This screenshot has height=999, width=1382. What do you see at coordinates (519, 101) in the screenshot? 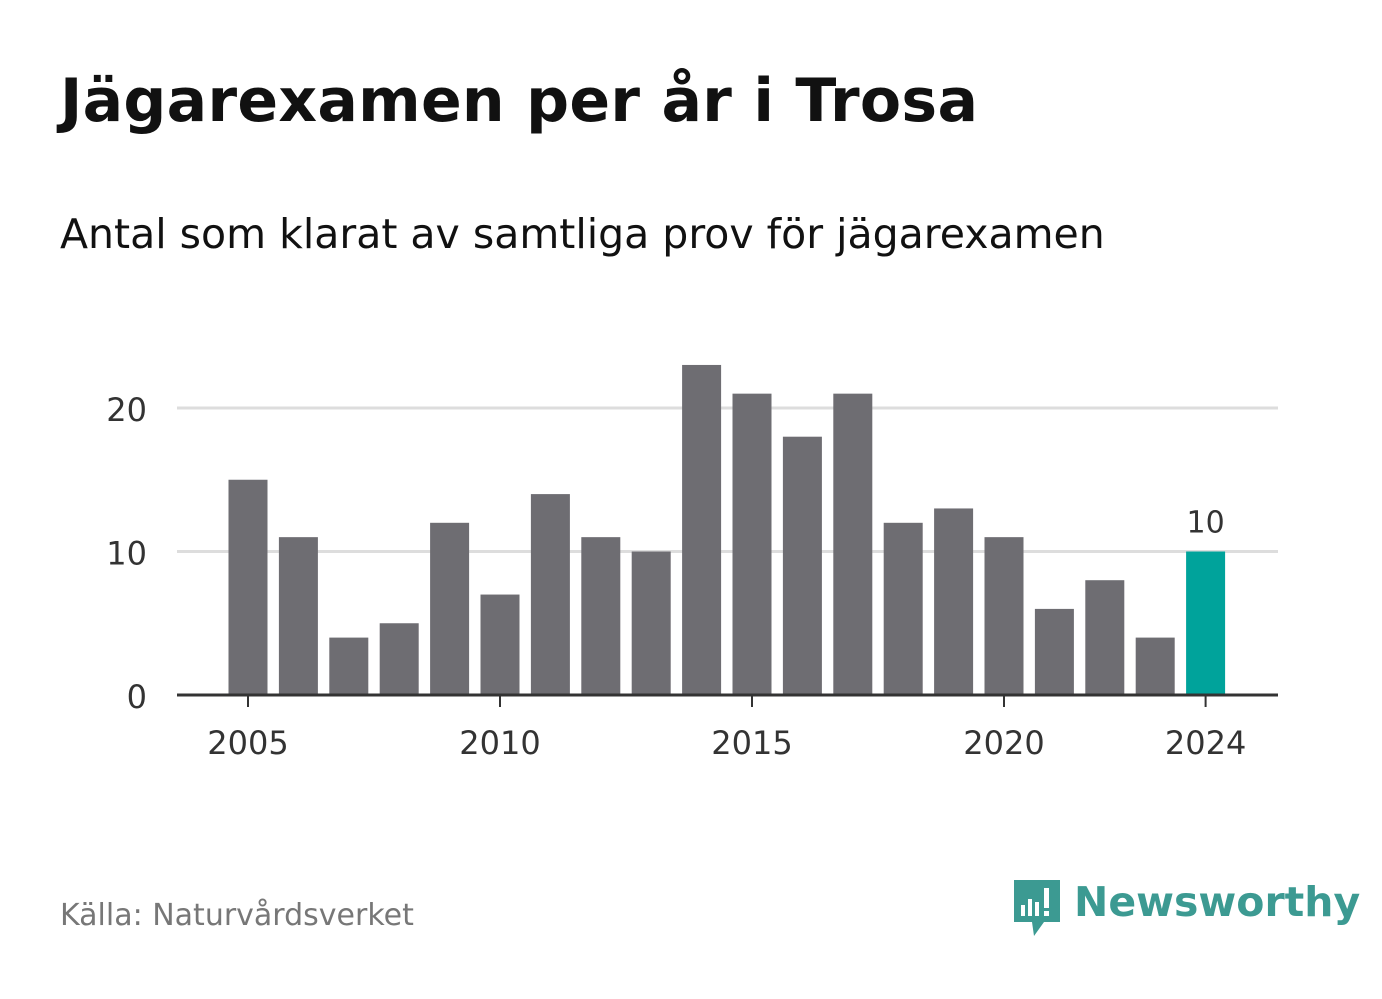
I see `chart-title: Jägarexamen per år i Trosa` at bounding box center [519, 101].